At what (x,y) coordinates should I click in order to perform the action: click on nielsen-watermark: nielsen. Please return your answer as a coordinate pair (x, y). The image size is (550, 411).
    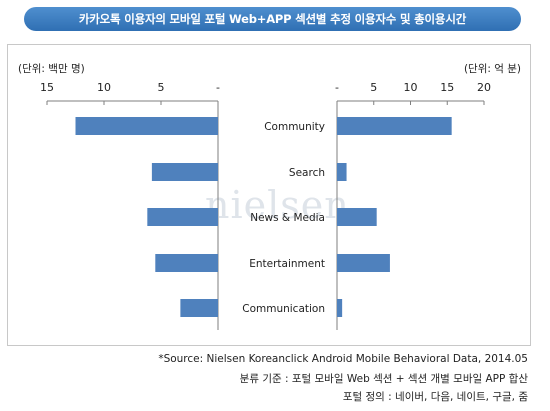
    Looking at the image, I should click on (277, 205).